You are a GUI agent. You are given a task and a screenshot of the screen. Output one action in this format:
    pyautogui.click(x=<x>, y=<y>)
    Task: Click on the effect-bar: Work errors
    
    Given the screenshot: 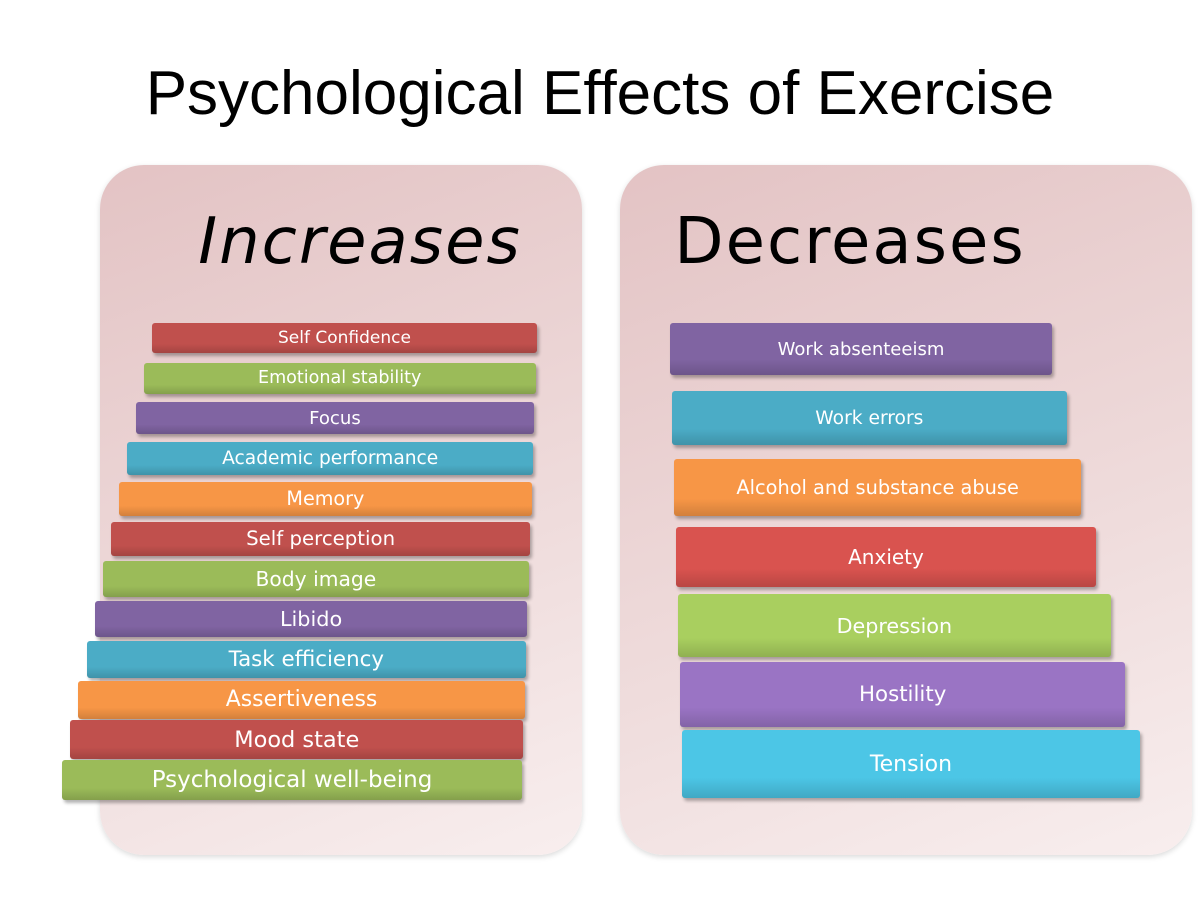 What is the action you would take?
    pyautogui.click(x=869, y=418)
    